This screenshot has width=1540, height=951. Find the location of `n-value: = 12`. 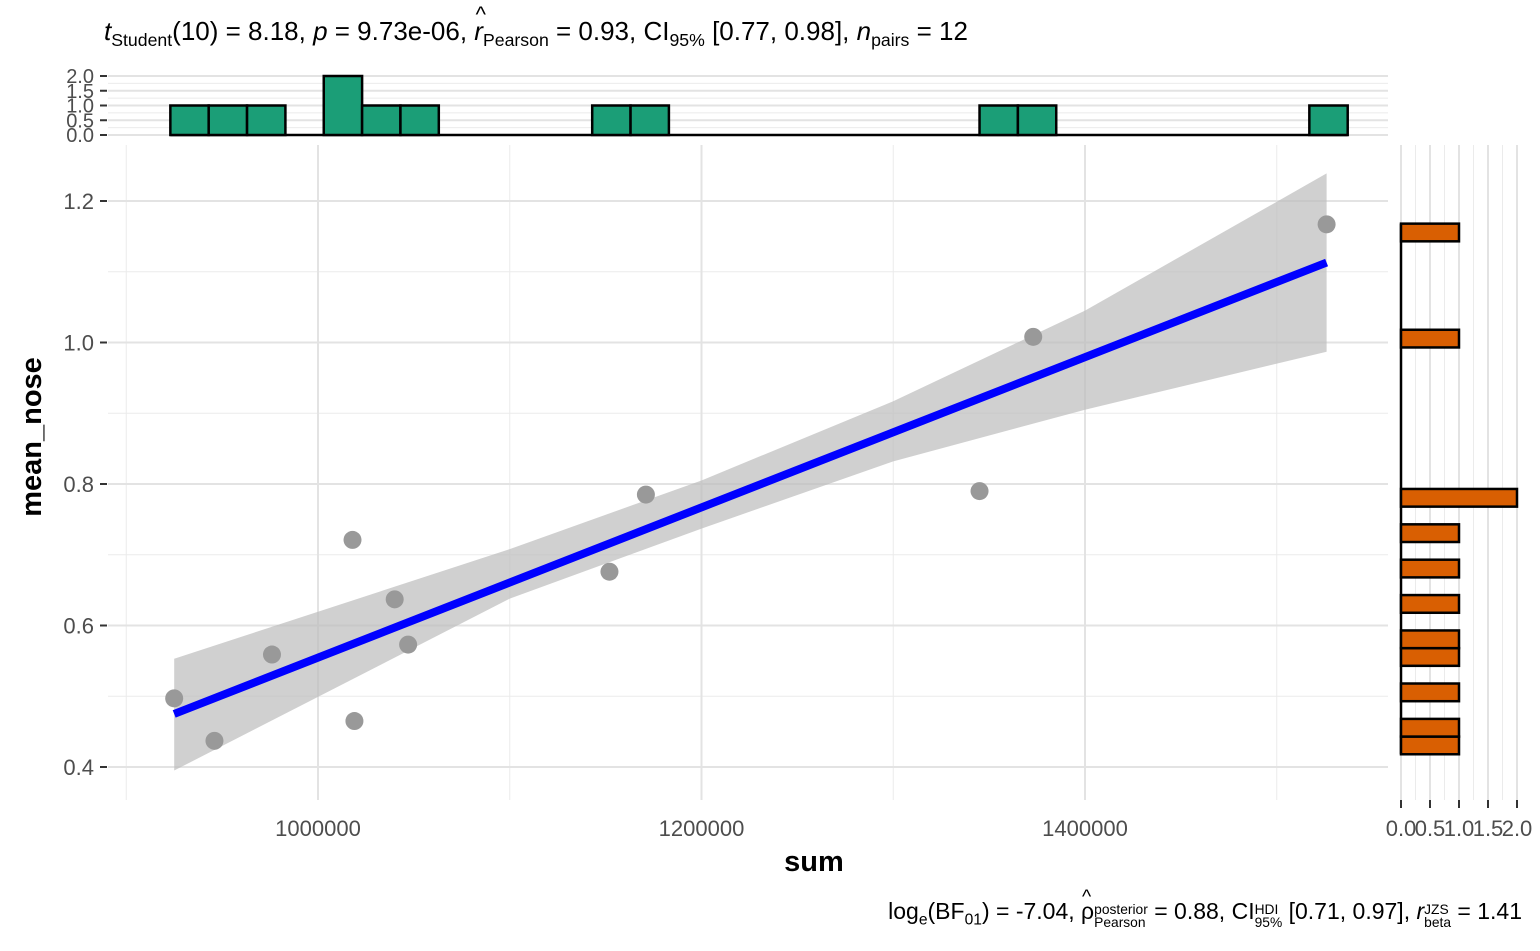

n-value: = 12 is located at coordinates (938, 31).